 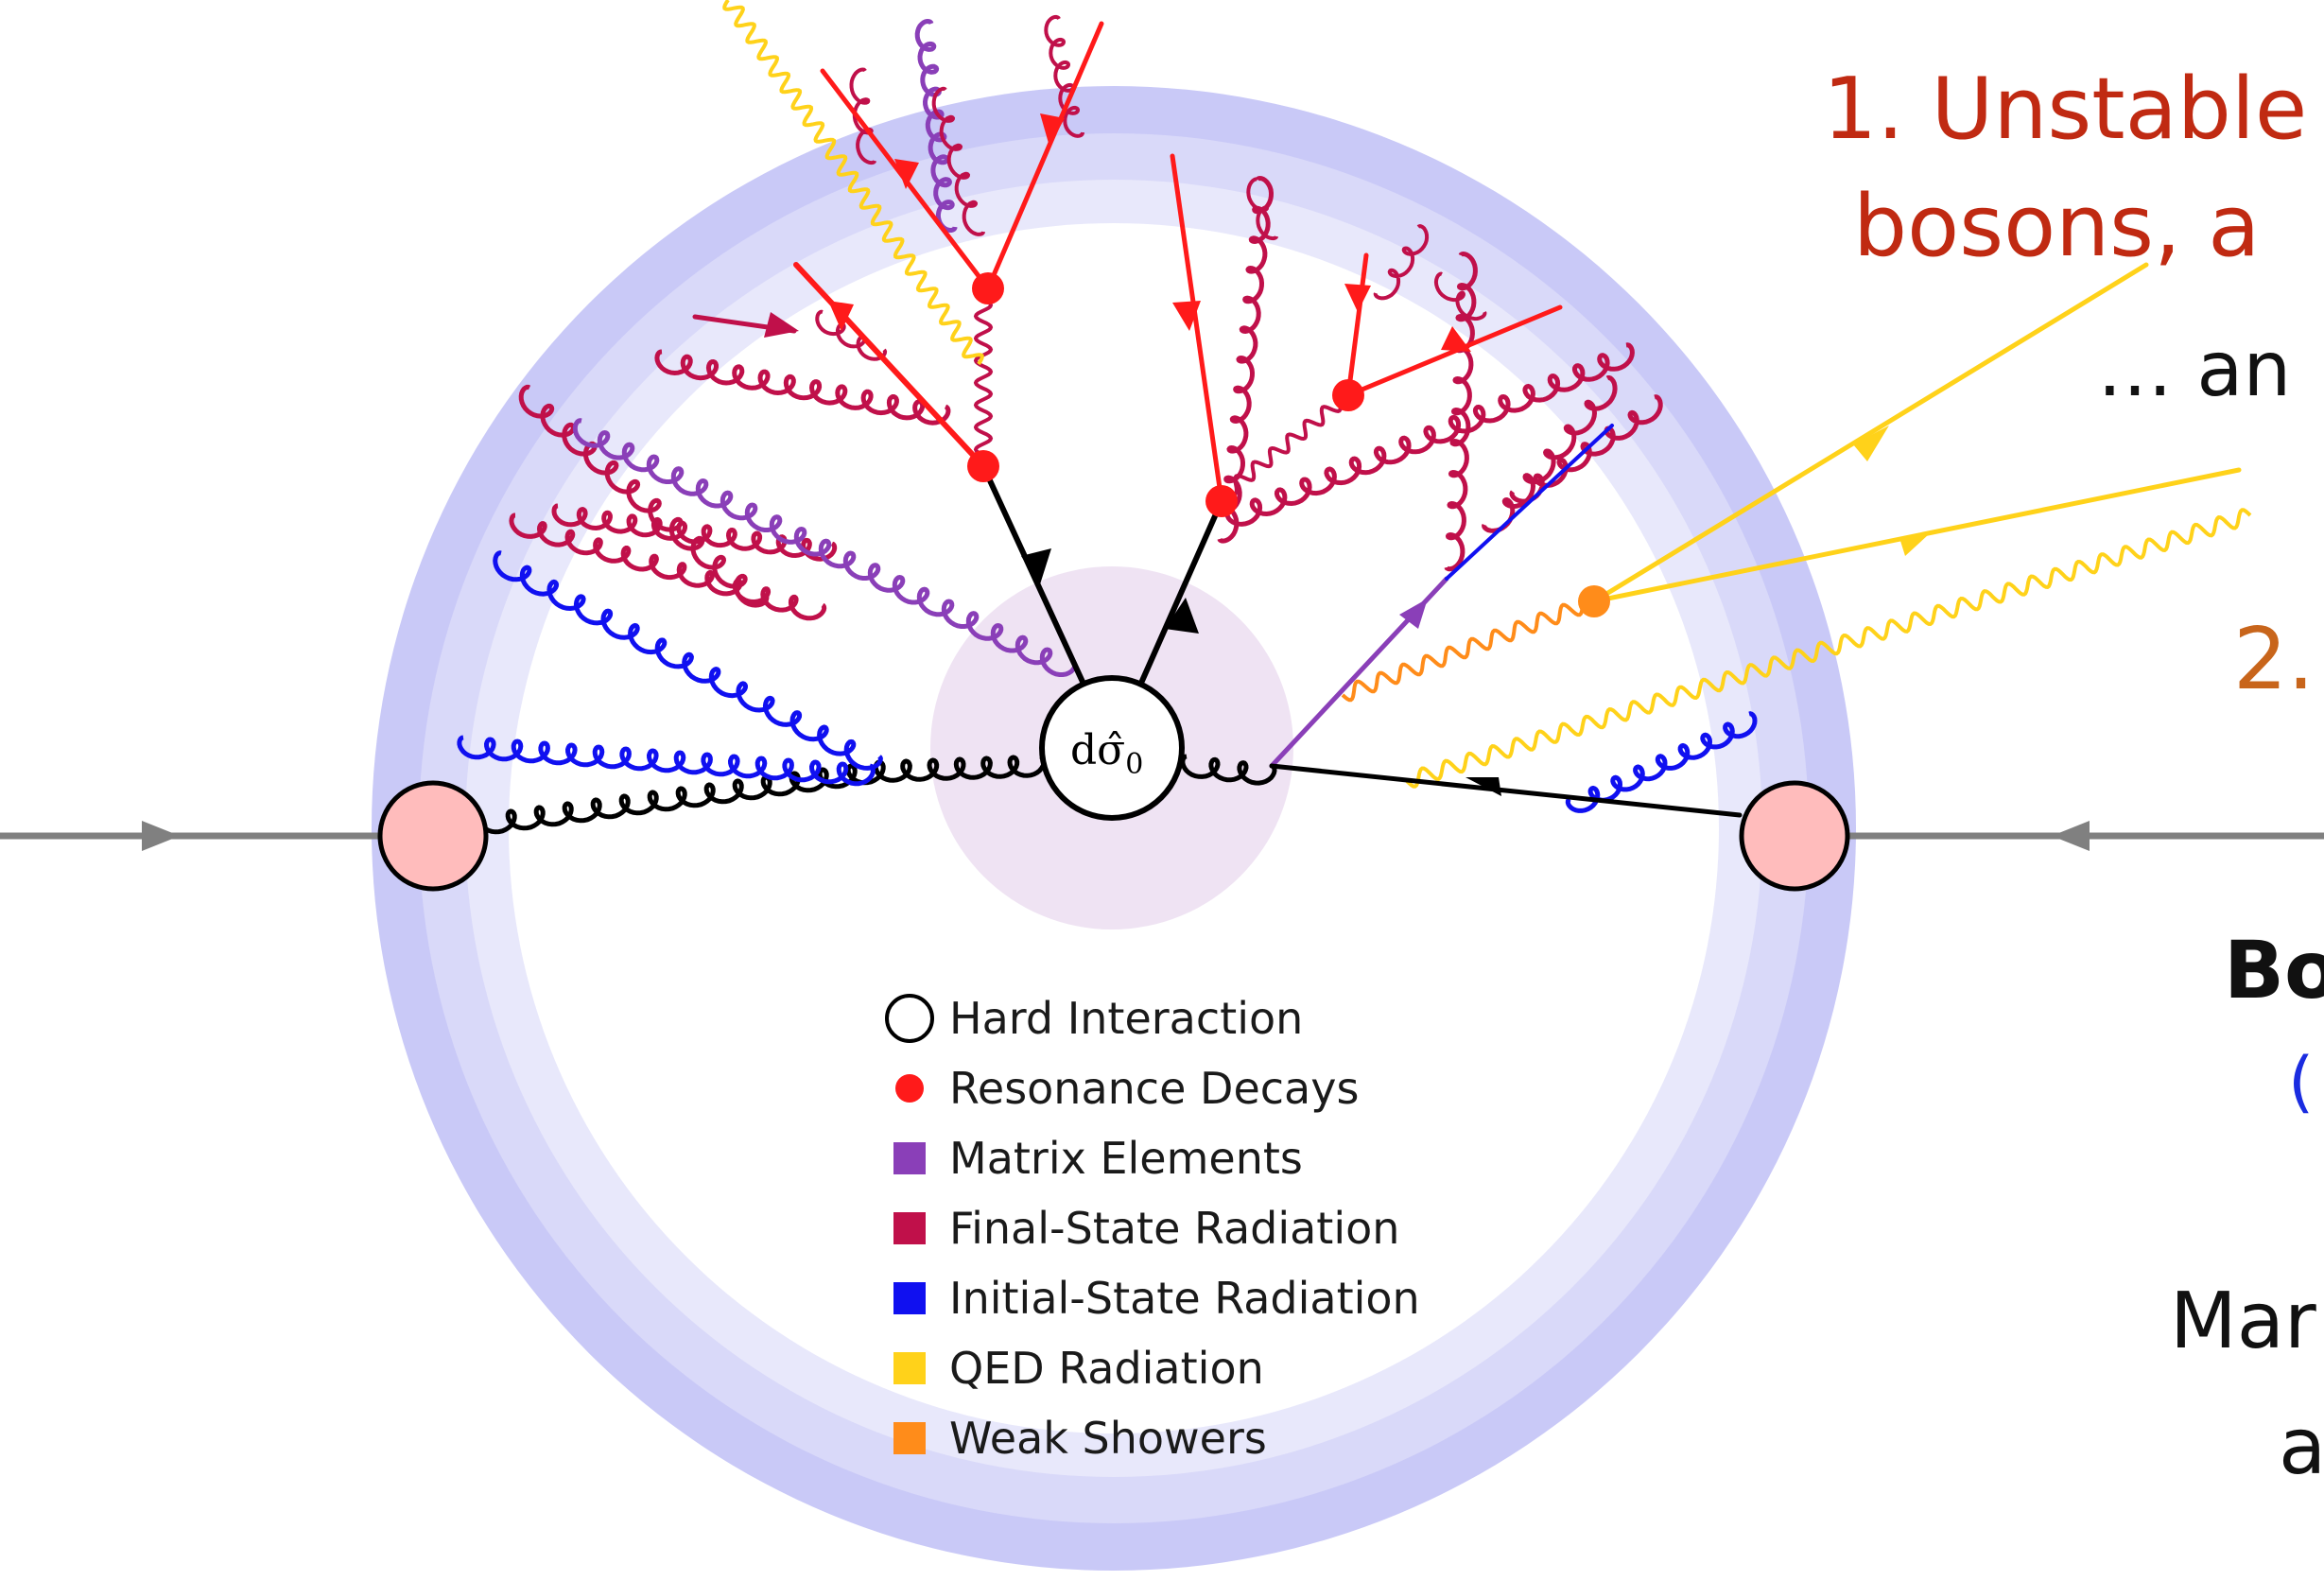 I want to click on legend-item: Final-State Radiation, so click(x=1146, y=1228).